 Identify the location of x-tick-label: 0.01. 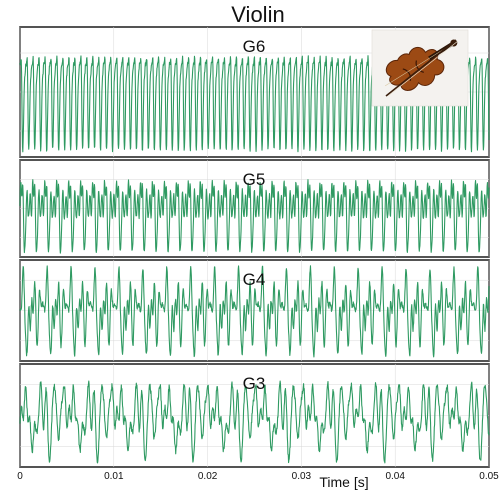
(114, 476).